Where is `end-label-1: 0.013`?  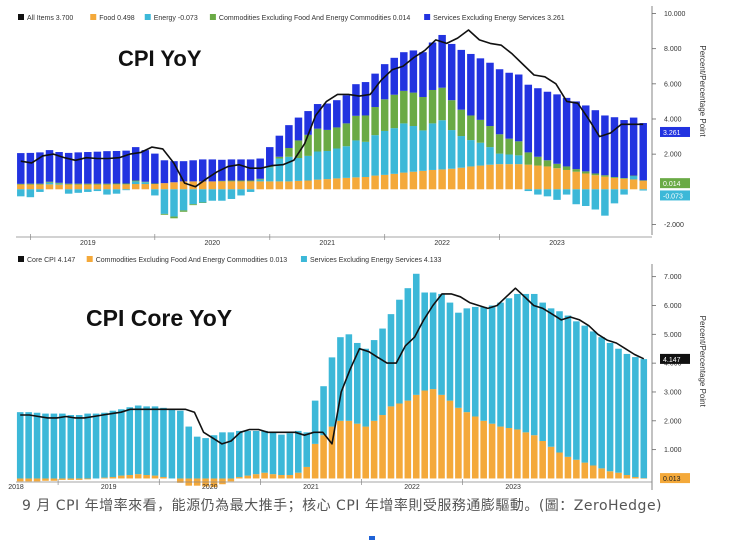
end-label-1: 0.013 is located at coordinates (672, 479).